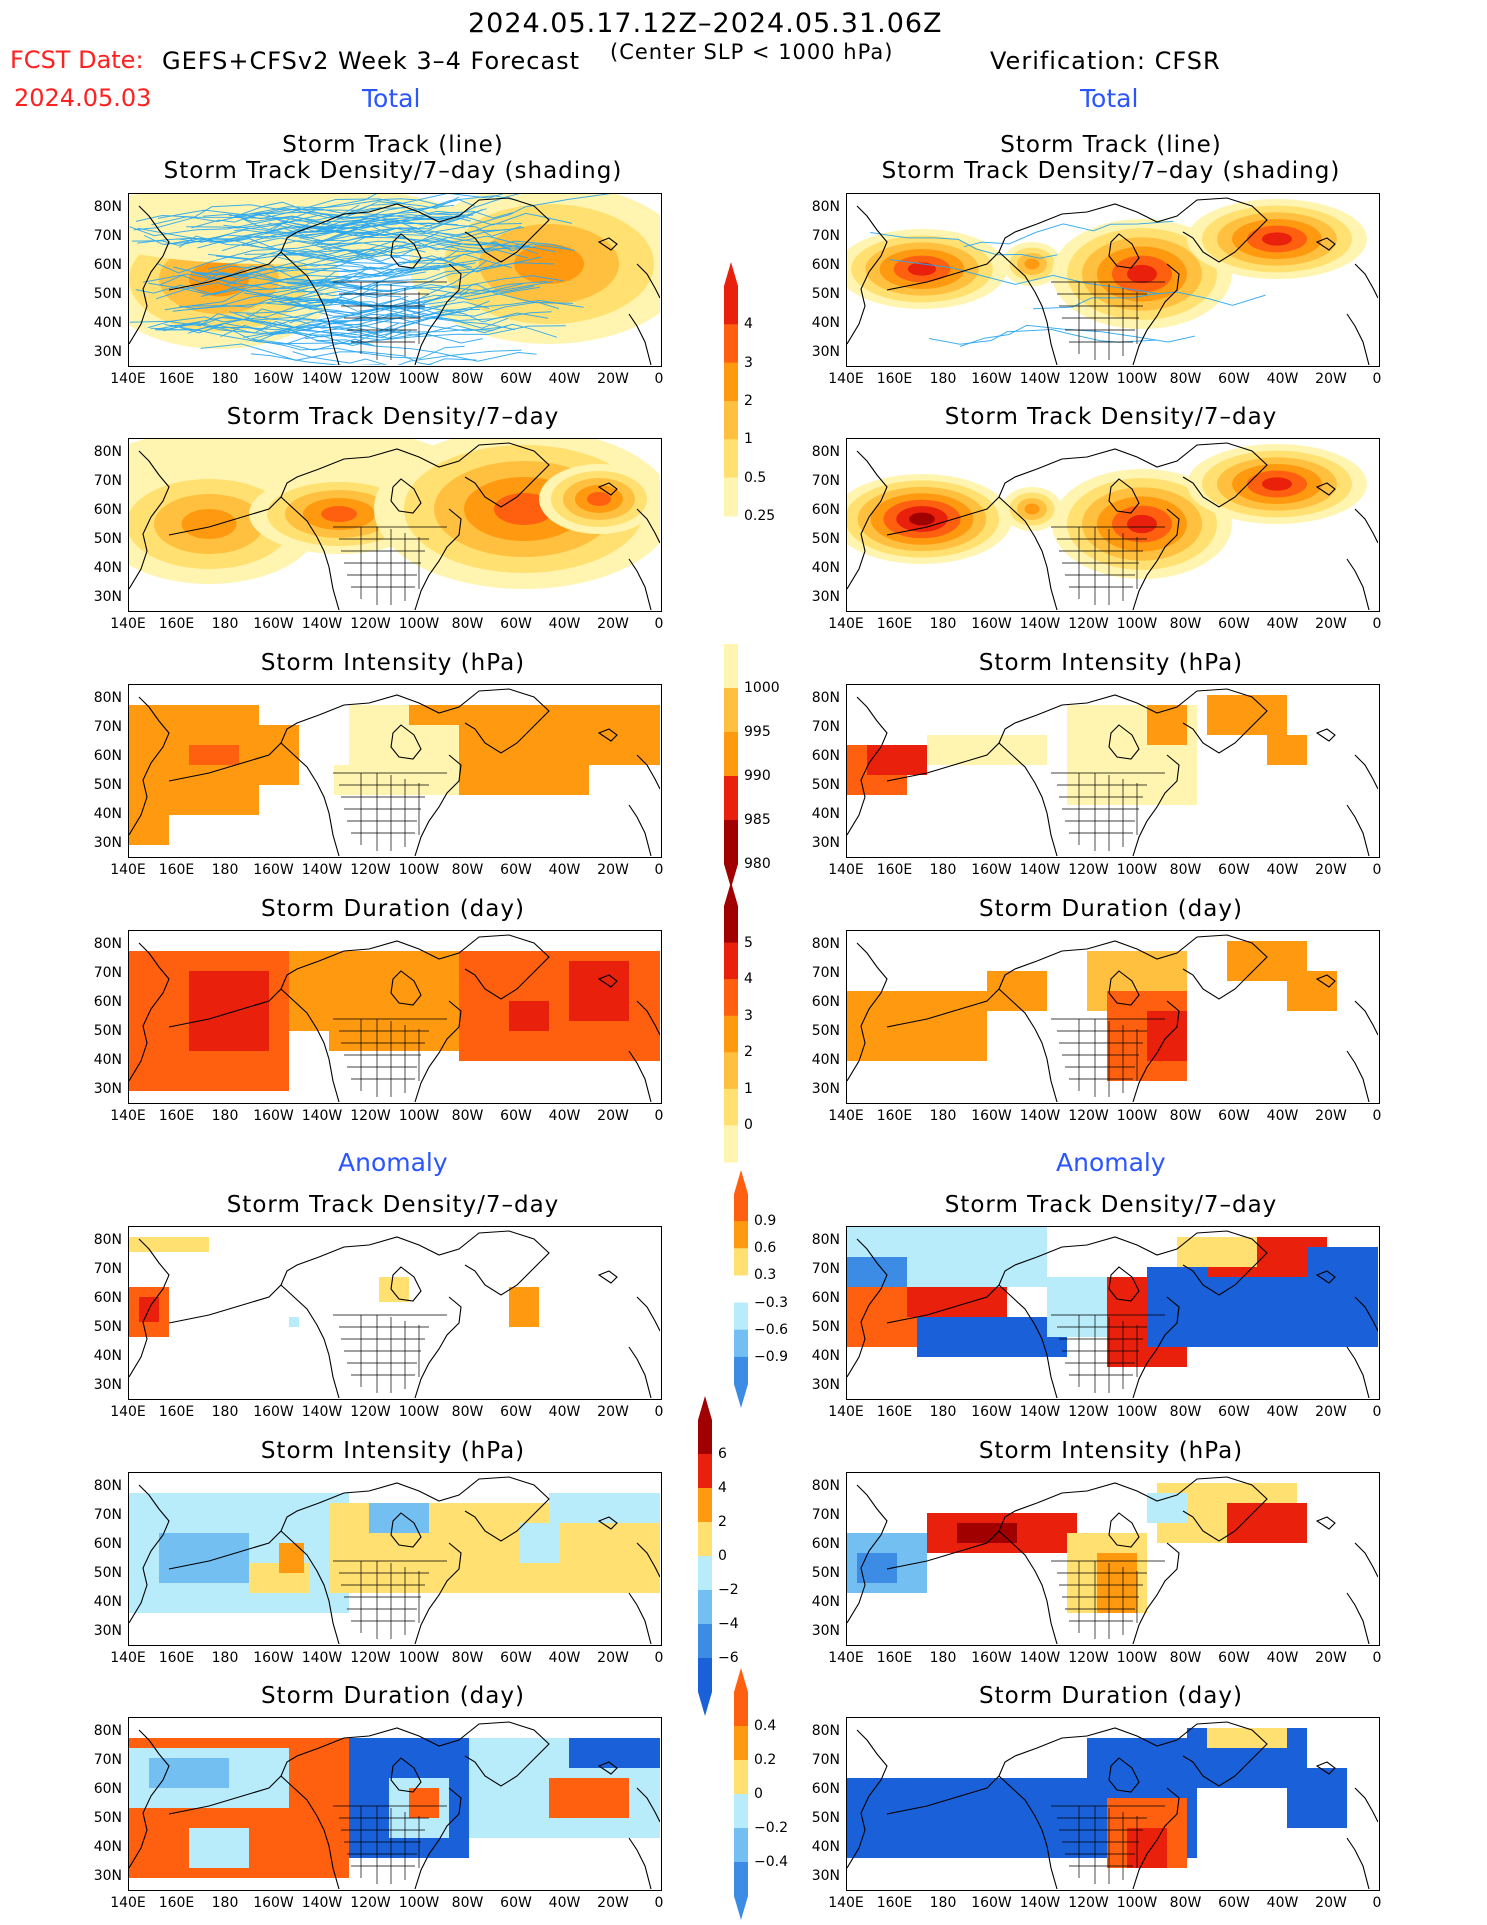 This screenshot has height=1925, width=1487. I want to click on colorbar-tick-label: 995, so click(757, 732).